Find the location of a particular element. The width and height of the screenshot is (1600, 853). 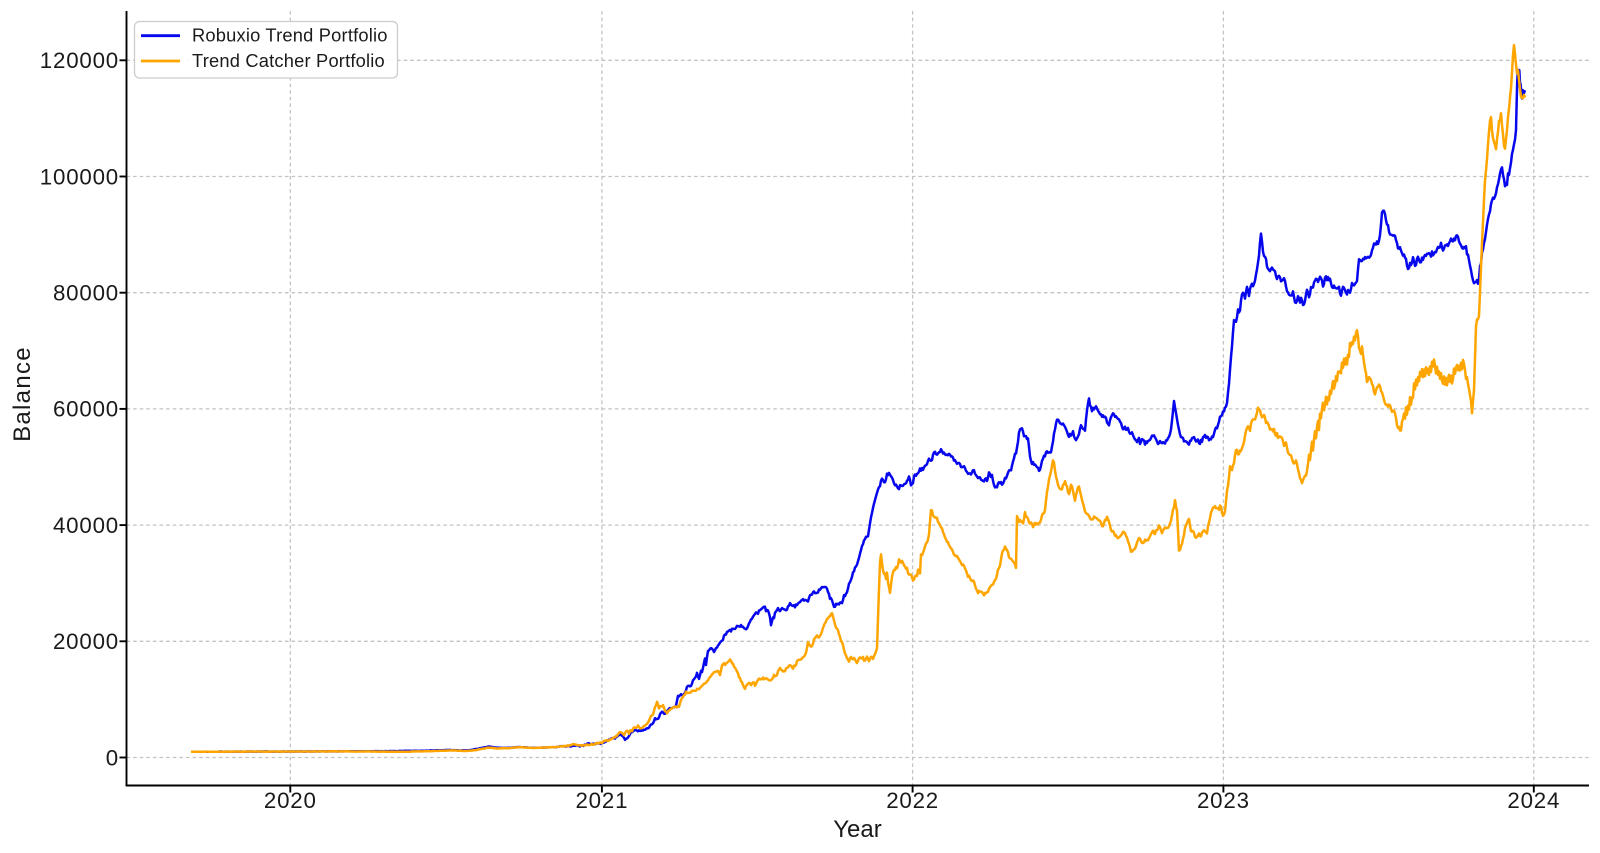

svg-text: 0 is located at coordinates (112, 757).